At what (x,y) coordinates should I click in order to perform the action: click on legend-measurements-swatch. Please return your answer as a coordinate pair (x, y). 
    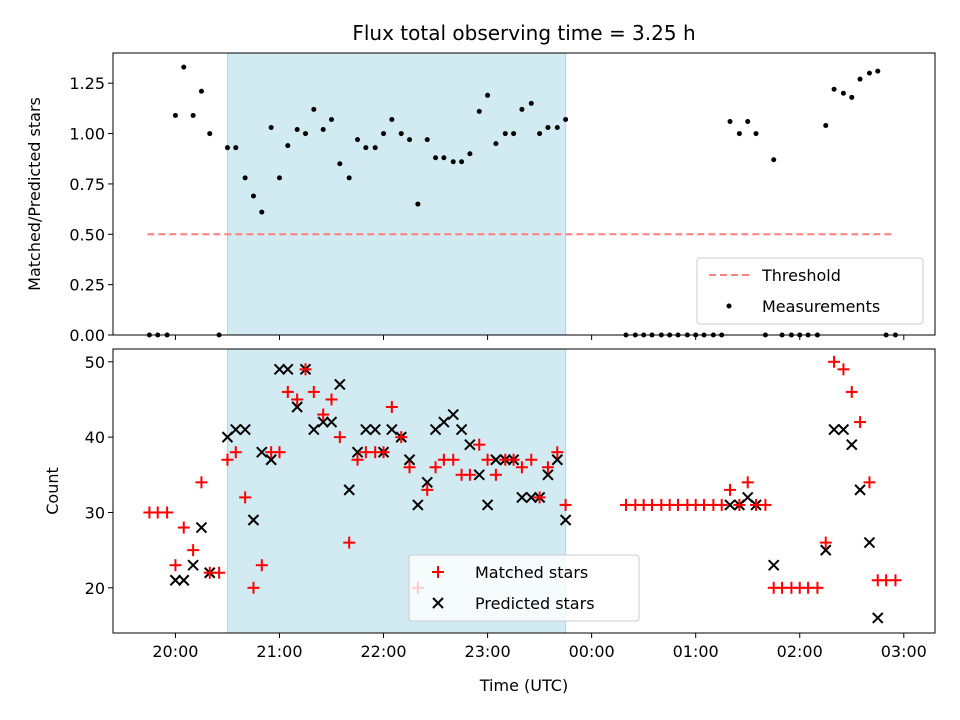
    Looking at the image, I should click on (729, 306).